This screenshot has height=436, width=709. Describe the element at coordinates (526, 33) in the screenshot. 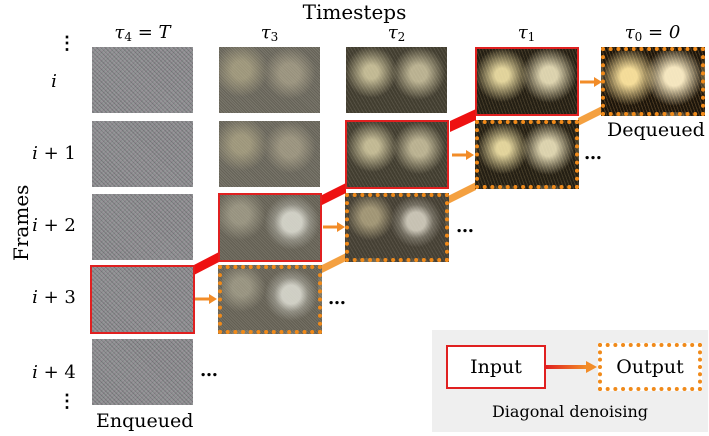

I see `timestep-label-tau1: τ1` at that location.